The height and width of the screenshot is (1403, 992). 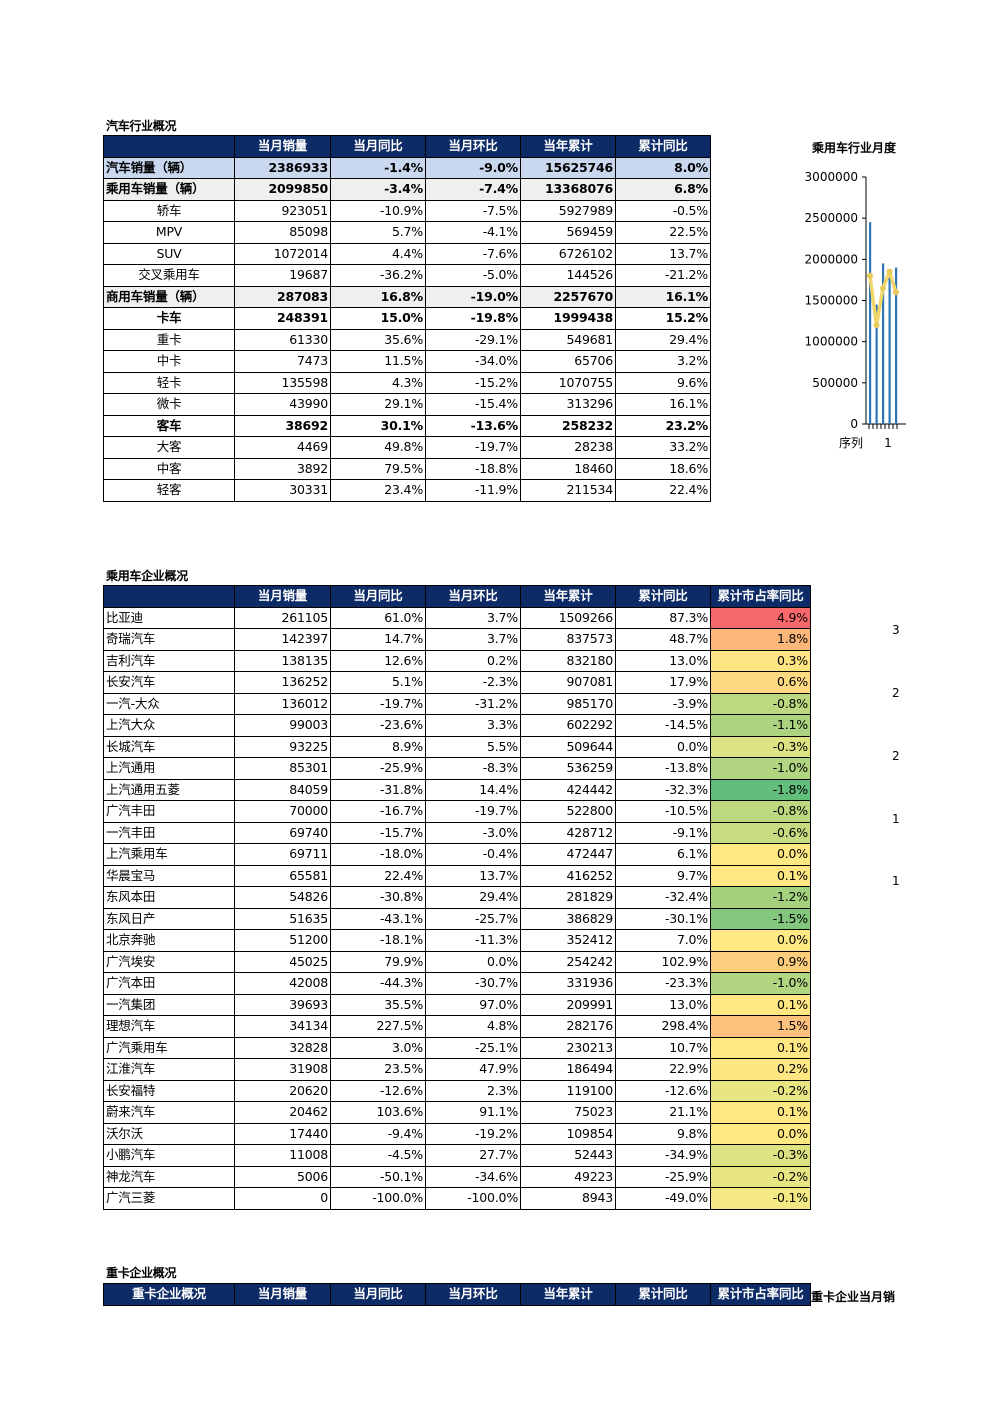 I want to click on cell-value: 14.4%, so click(x=473, y=789).